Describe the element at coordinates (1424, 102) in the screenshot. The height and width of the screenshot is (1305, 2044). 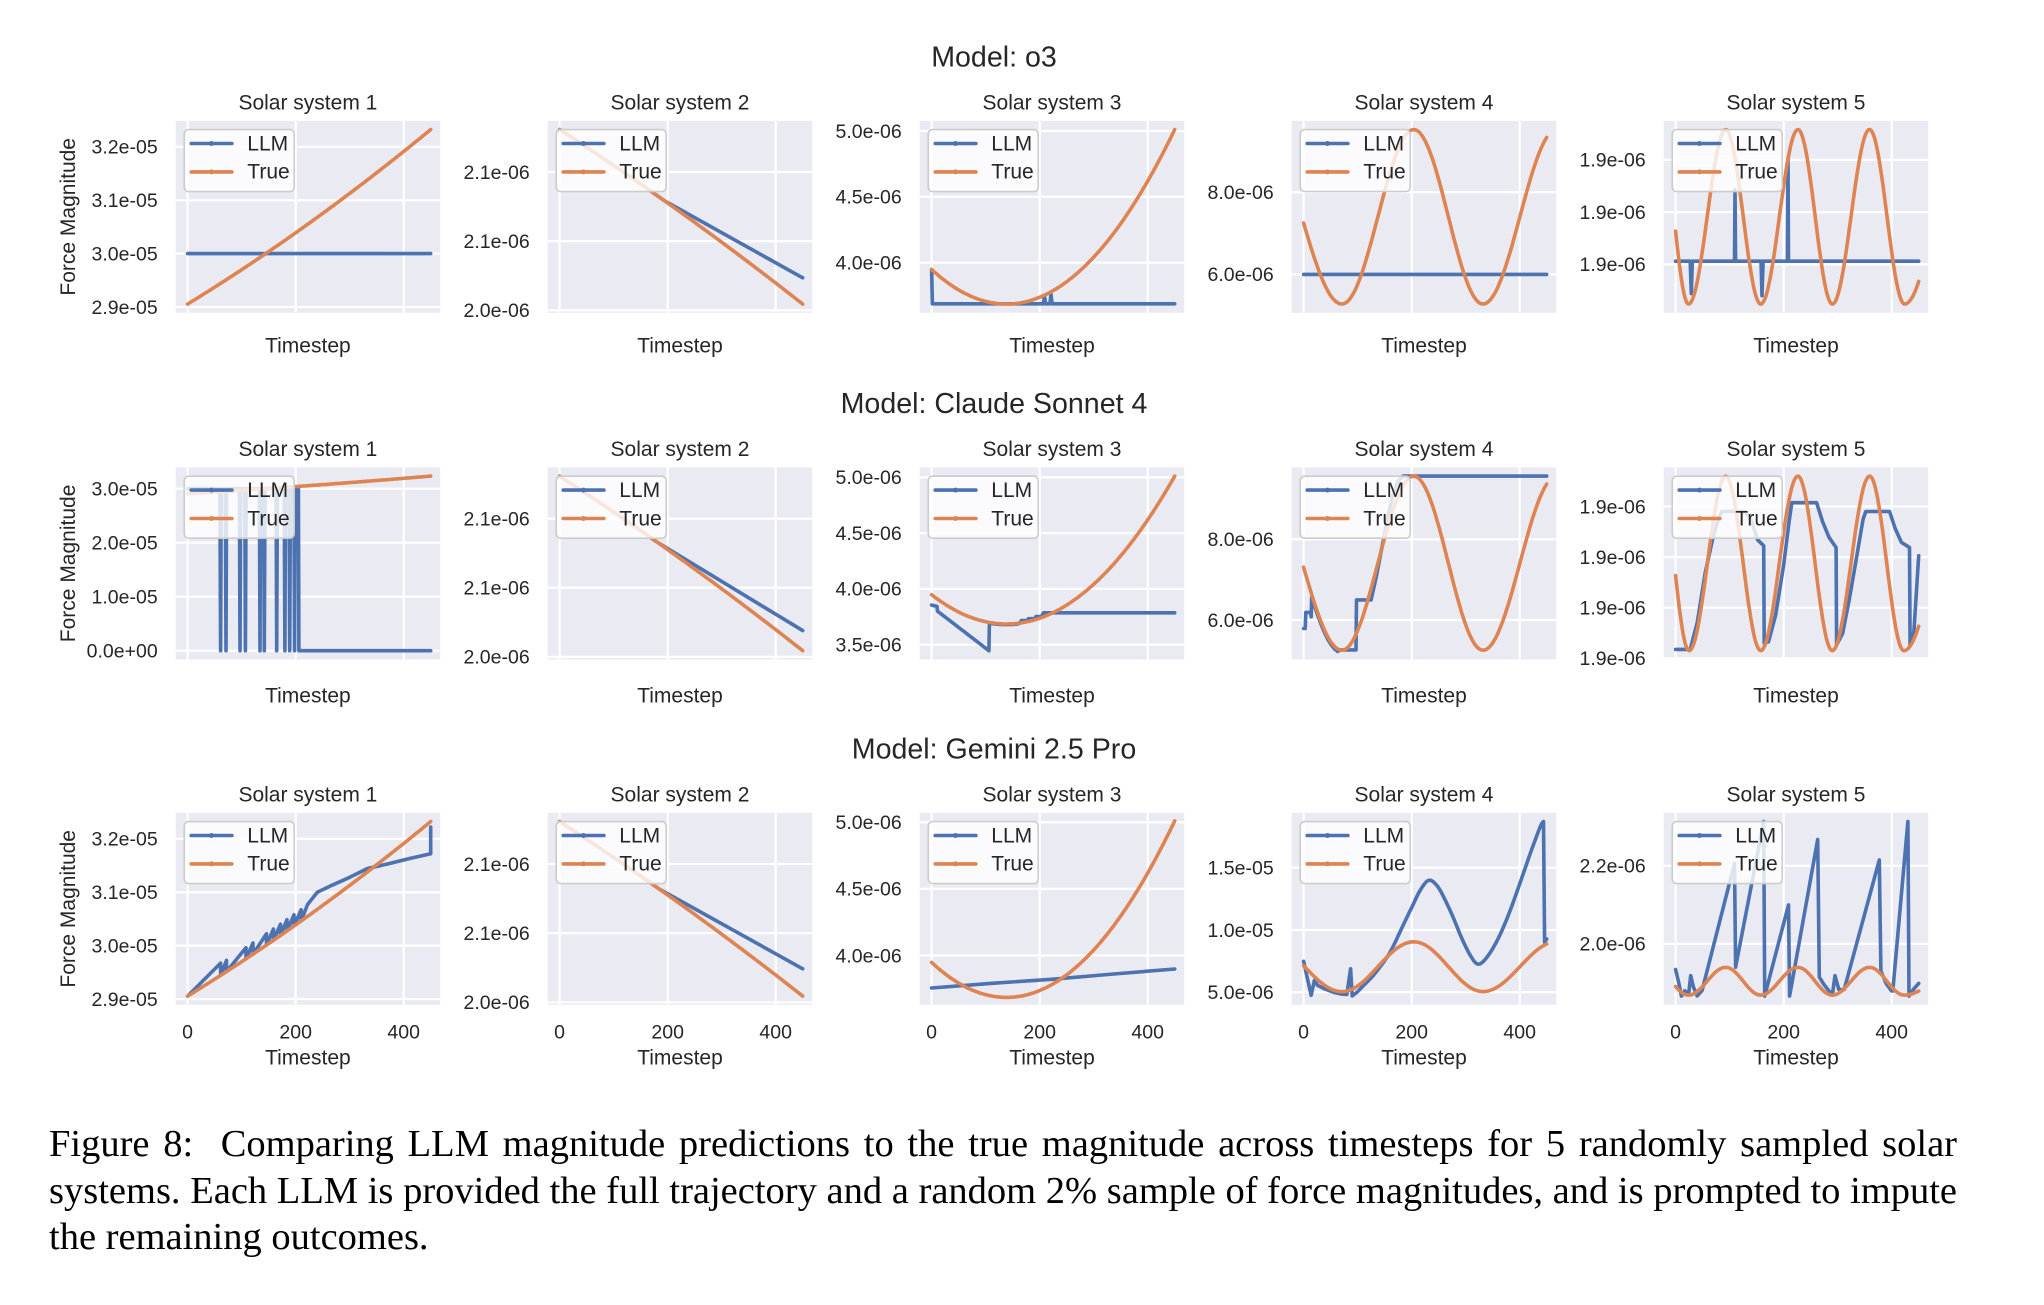
I see `svg-text: Solar system 4` at that location.